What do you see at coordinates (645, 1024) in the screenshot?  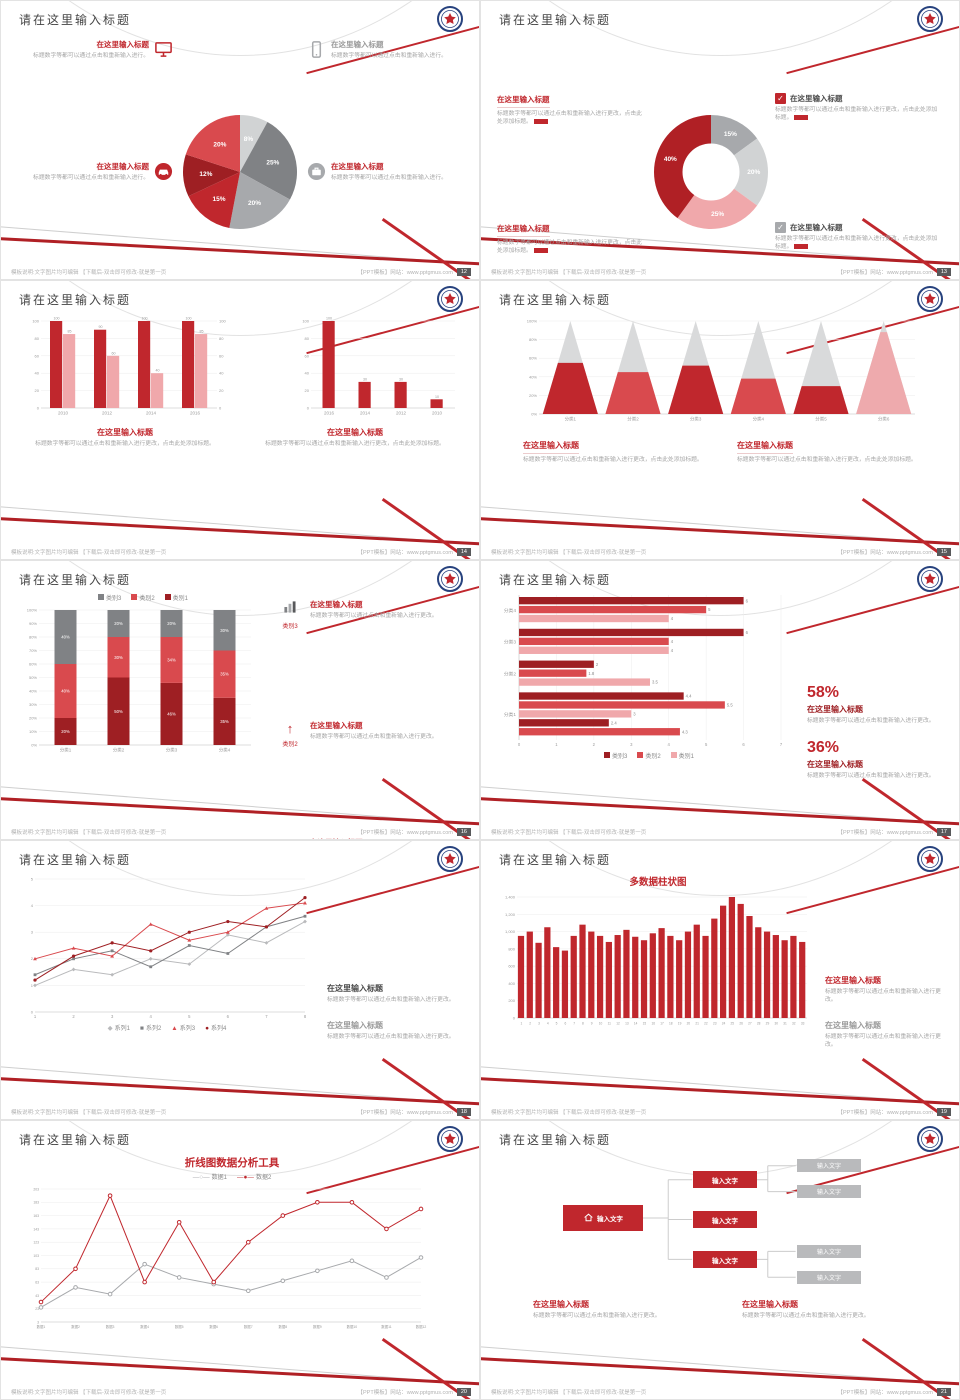 I see `svg-text: 15` at bounding box center [645, 1024].